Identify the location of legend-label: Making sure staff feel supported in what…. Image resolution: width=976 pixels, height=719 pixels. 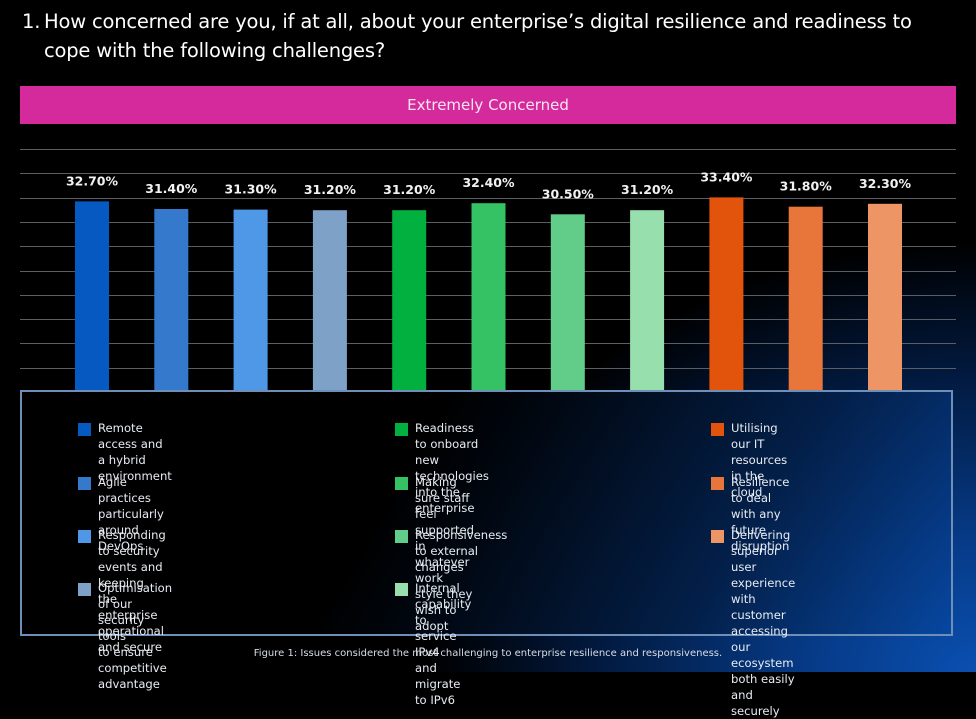
(445, 554).